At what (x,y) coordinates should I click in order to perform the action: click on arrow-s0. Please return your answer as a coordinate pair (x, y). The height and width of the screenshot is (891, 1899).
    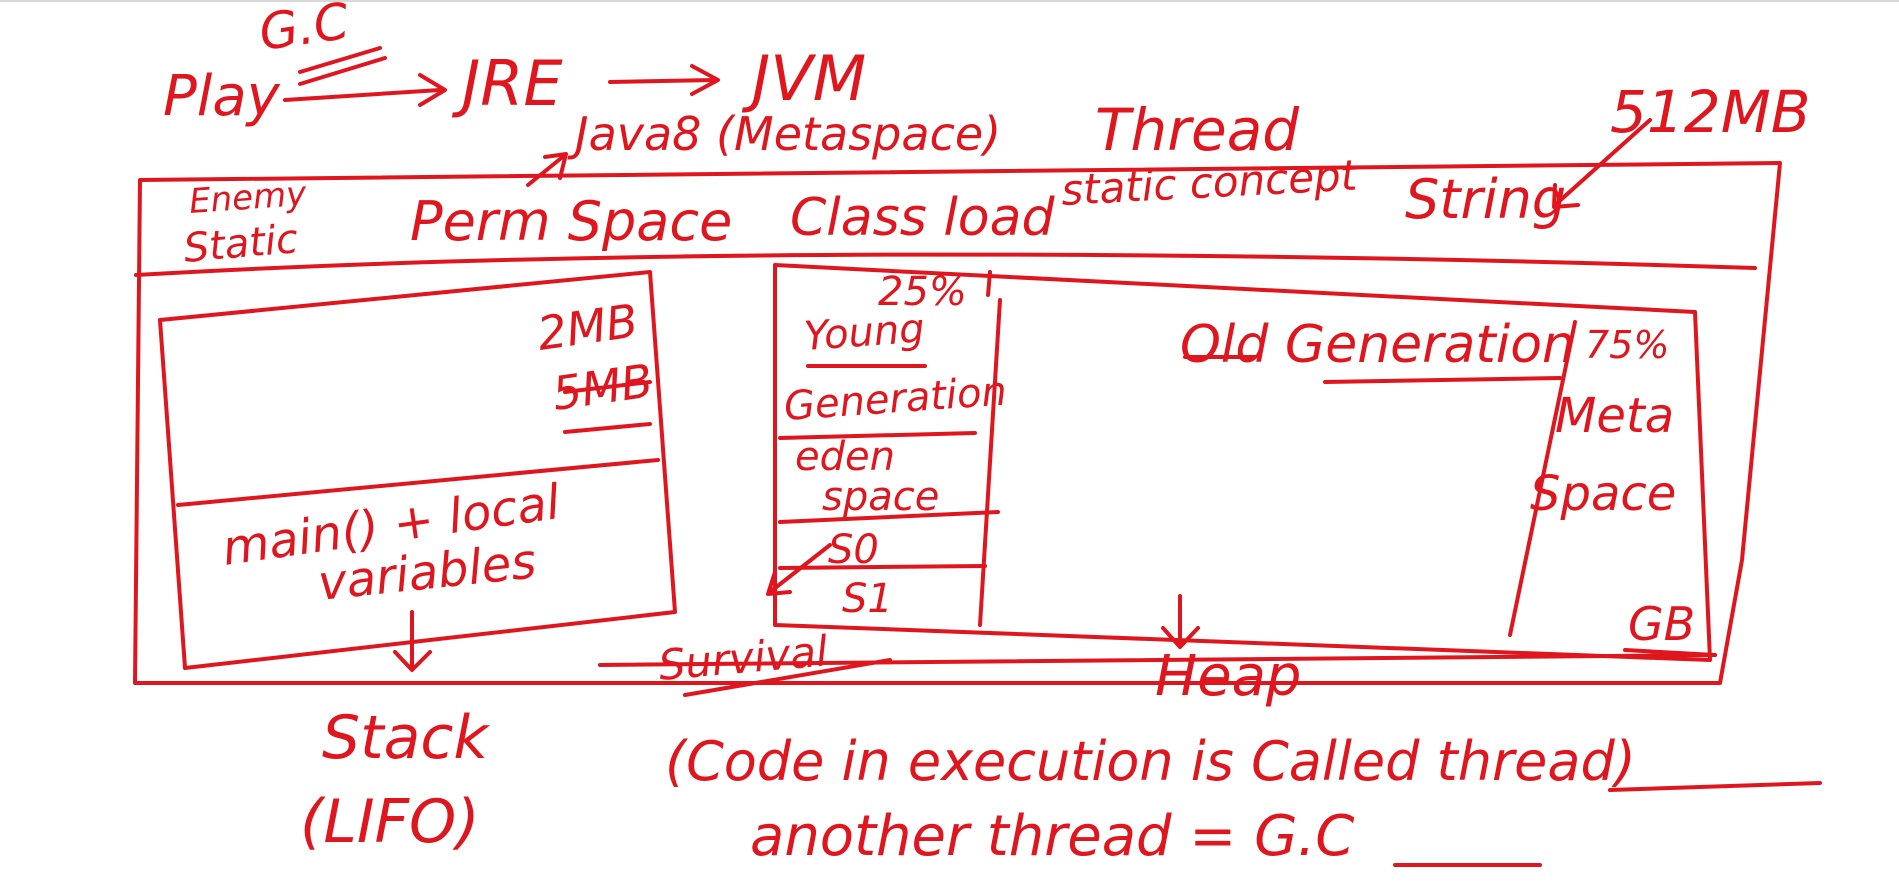
    Looking at the image, I should click on (800, 568).